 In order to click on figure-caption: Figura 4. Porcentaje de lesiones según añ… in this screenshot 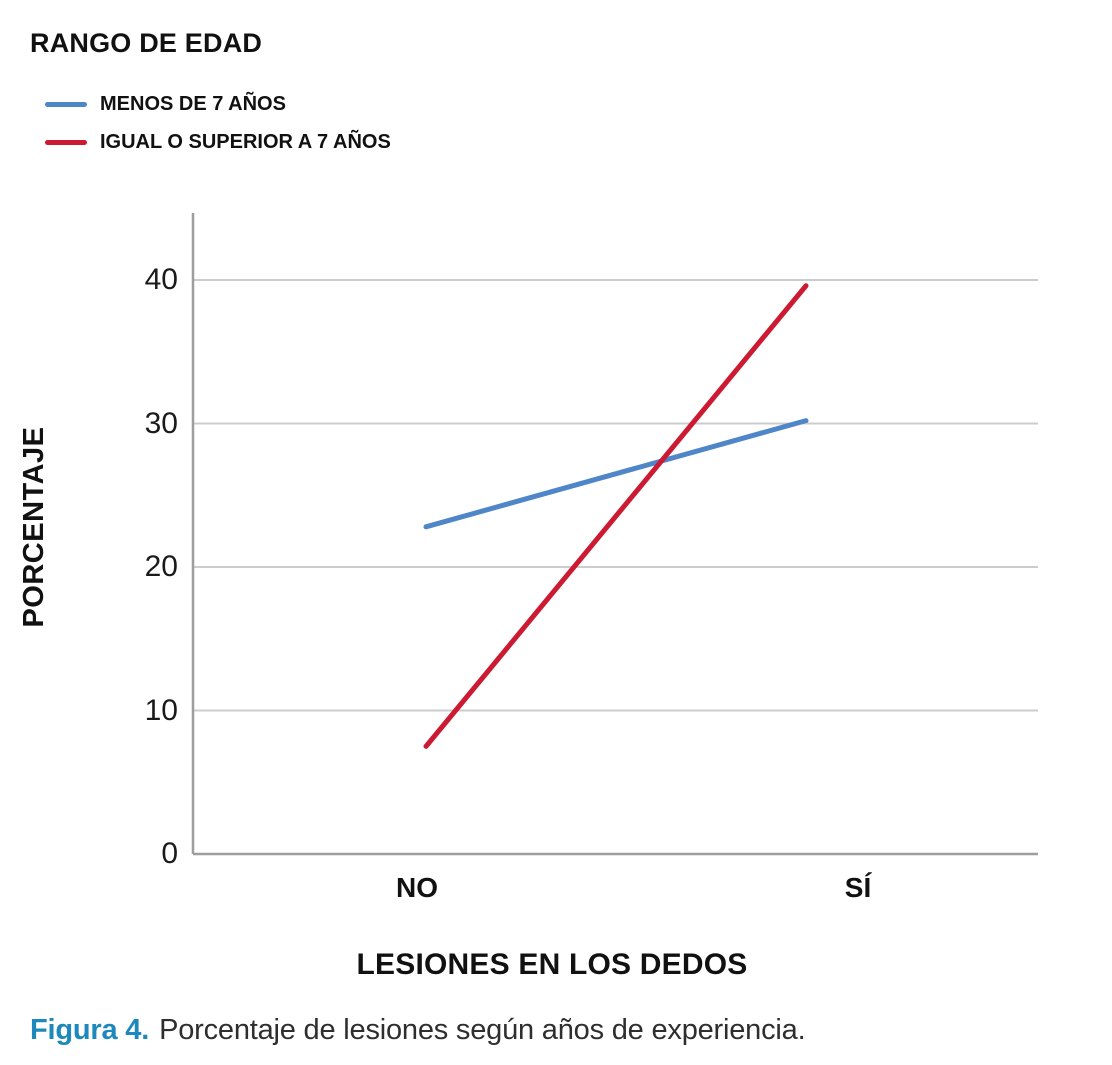, I will do `click(418, 1030)`.